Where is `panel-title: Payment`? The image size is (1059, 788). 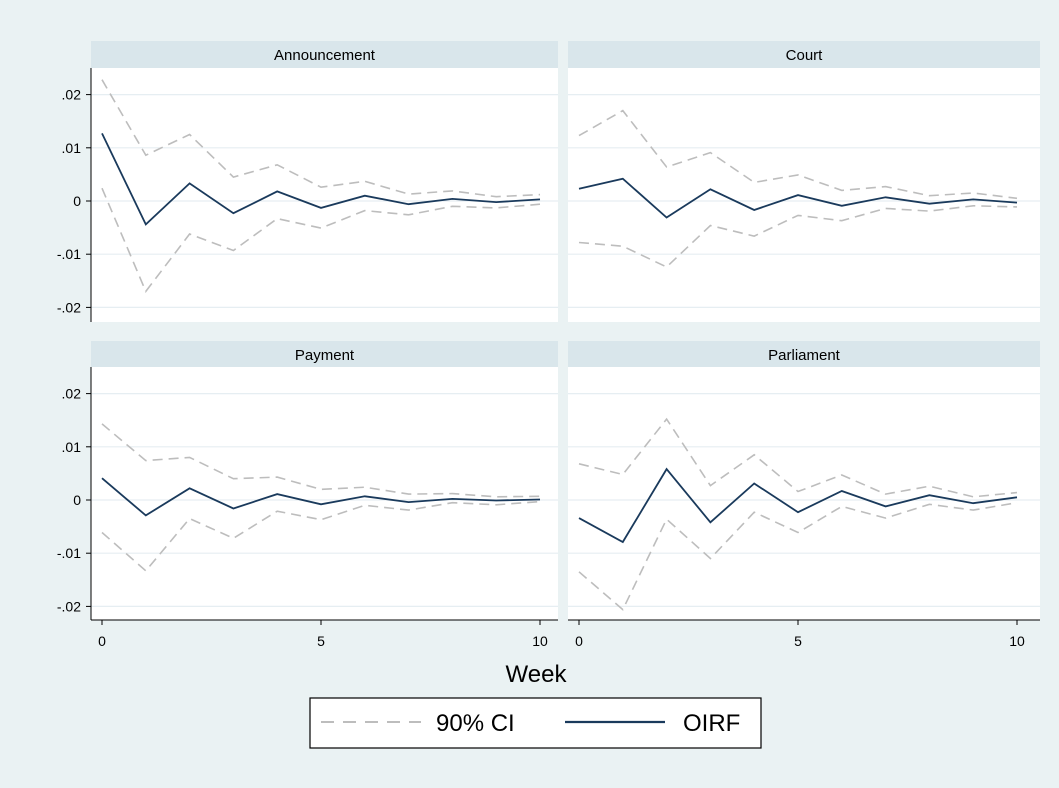
panel-title: Payment is located at coordinates (325, 355).